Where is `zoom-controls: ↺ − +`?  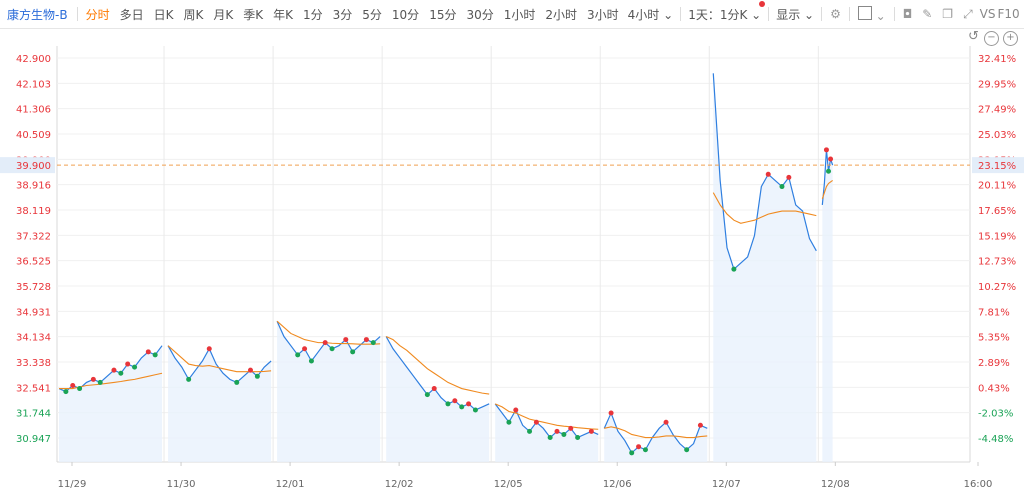 zoom-controls: ↺ − + is located at coordinates (992, 37).